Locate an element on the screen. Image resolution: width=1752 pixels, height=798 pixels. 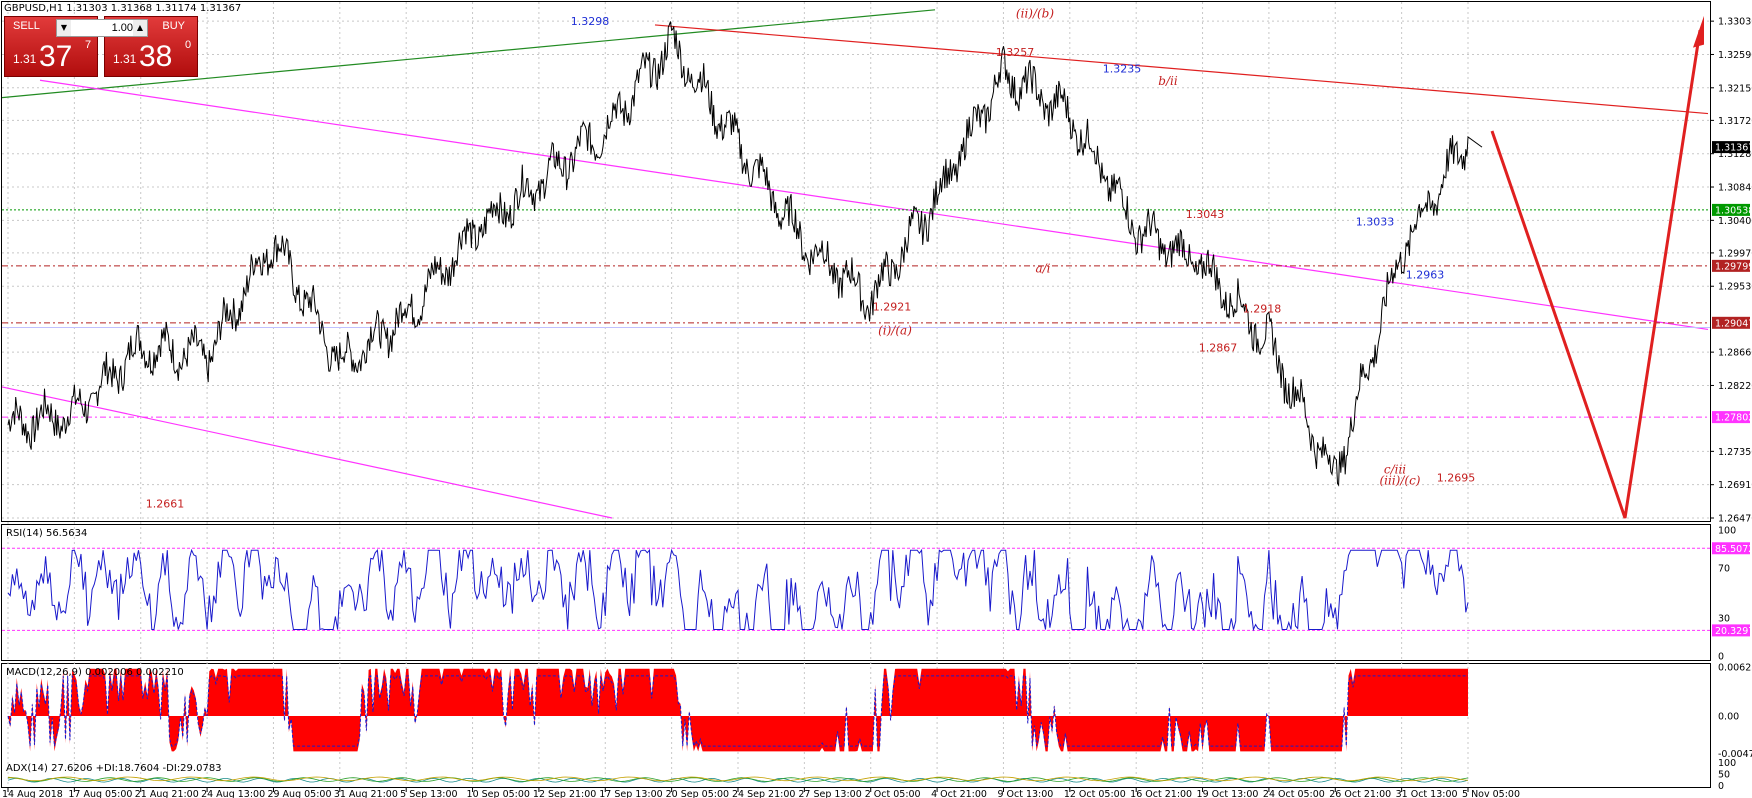
time-tick-label: 12 Sep 21:00 is located at coordinates (564, 793).